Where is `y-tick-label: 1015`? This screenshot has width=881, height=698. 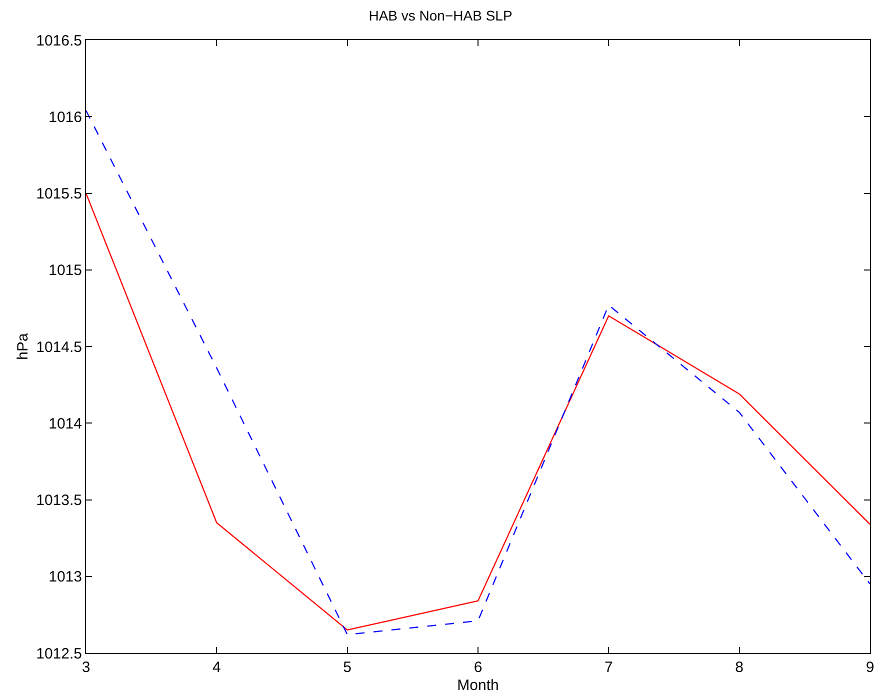 y-tick-label: 1015 is located at coordinates (65, 271).